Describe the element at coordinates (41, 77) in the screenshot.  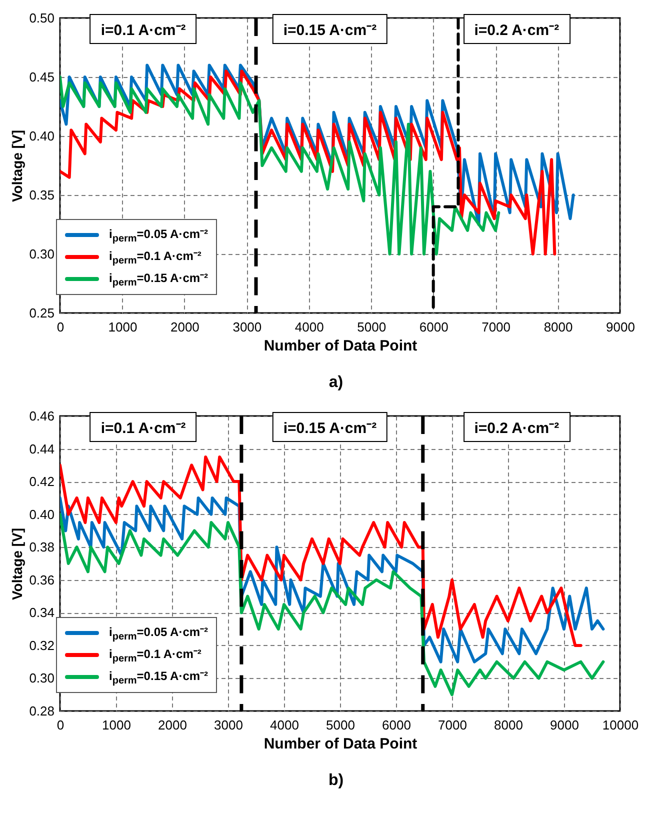
I see `y-tick-label: 0.45` at that location.